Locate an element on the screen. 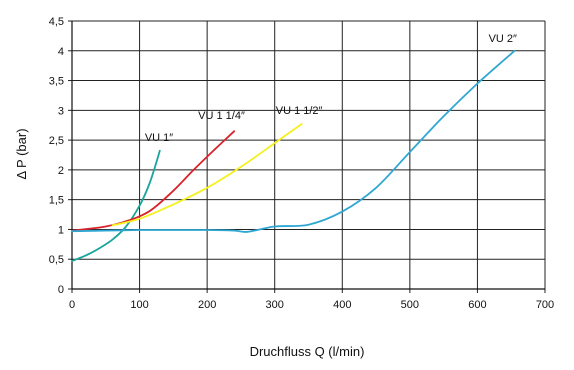 The image size is (574, 370). x-tick-label: 600 is located at coordinates (477, 305).